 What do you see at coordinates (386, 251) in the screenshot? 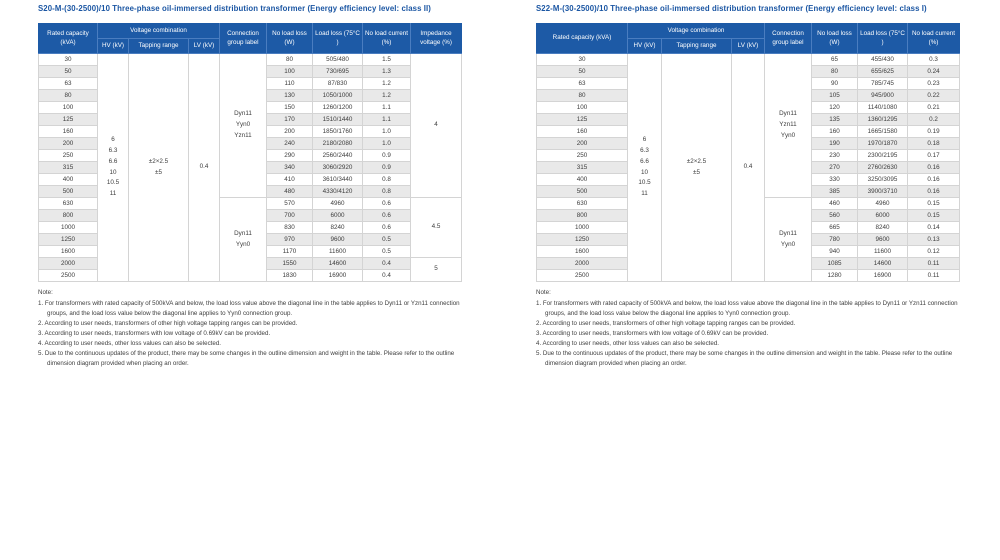
I see `cell-no-load-current: 0.5` at bounding box center [386, 251].